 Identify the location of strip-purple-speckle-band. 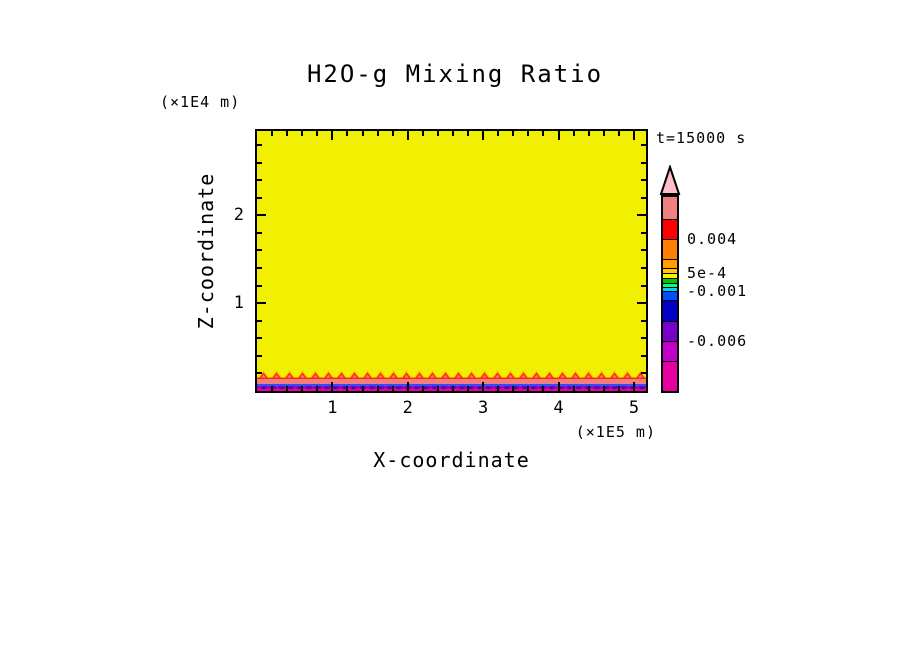
(451, 387).